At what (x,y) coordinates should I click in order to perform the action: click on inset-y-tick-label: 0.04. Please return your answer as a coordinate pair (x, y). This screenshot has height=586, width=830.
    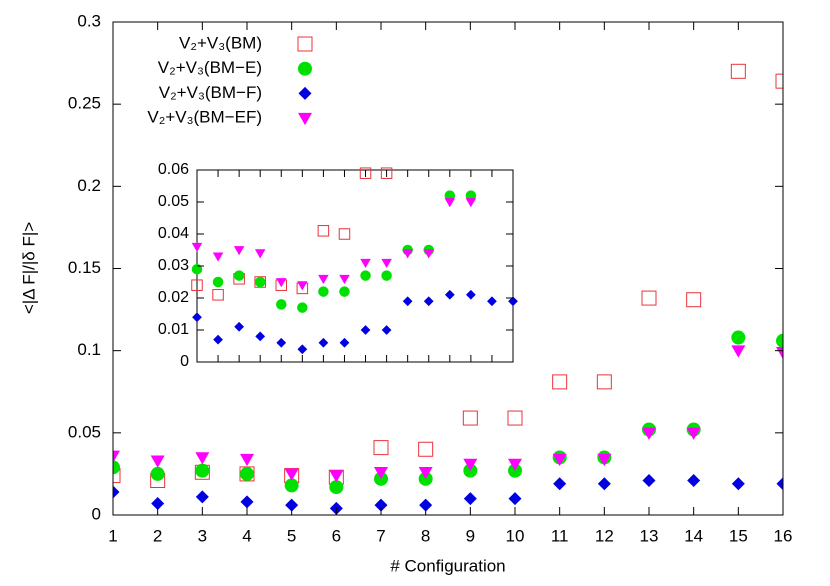
    Looking at the image, I should click on (173, 233).